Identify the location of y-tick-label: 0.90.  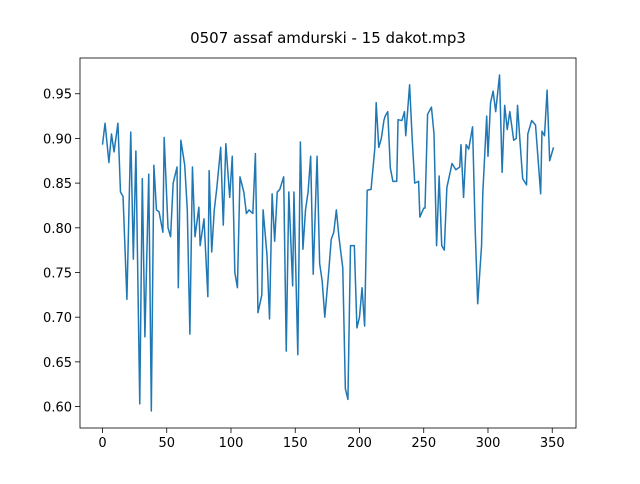
(57, 139).